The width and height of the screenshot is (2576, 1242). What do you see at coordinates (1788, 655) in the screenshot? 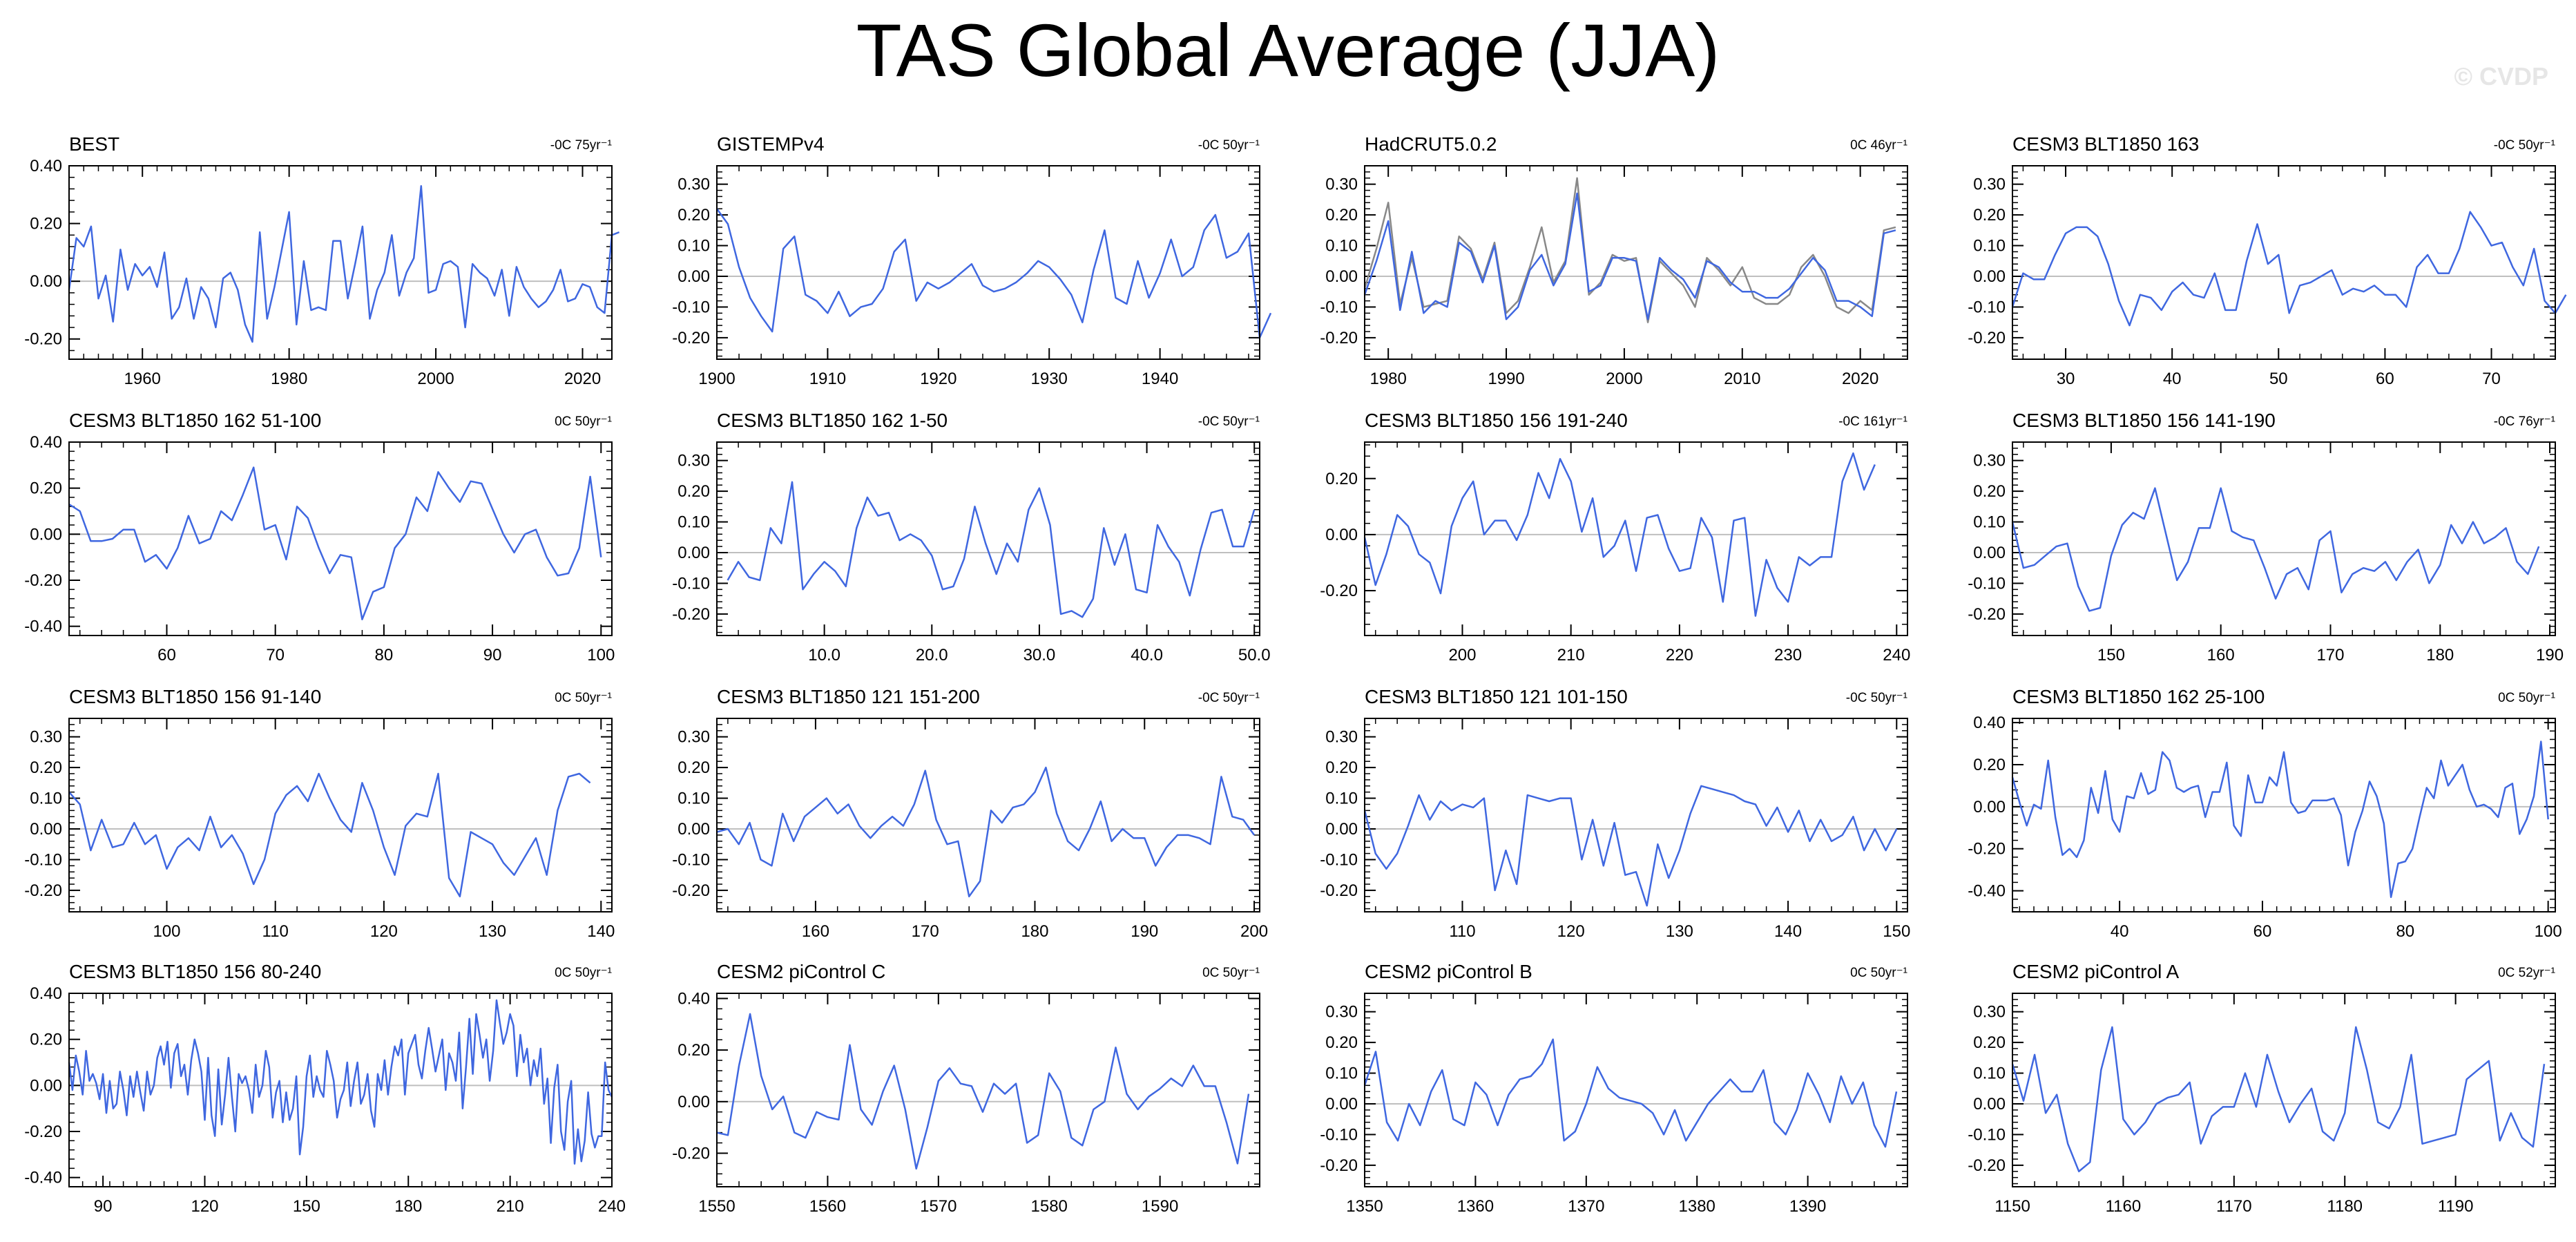
I see `x-tick-label: 230` at bounding box center [1788, 655].